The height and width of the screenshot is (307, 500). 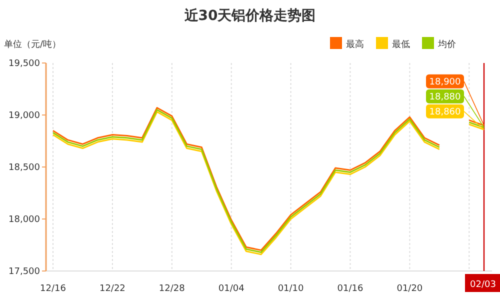 I want to click on x-tick-label: 02/03, so click(x=483, y=285).